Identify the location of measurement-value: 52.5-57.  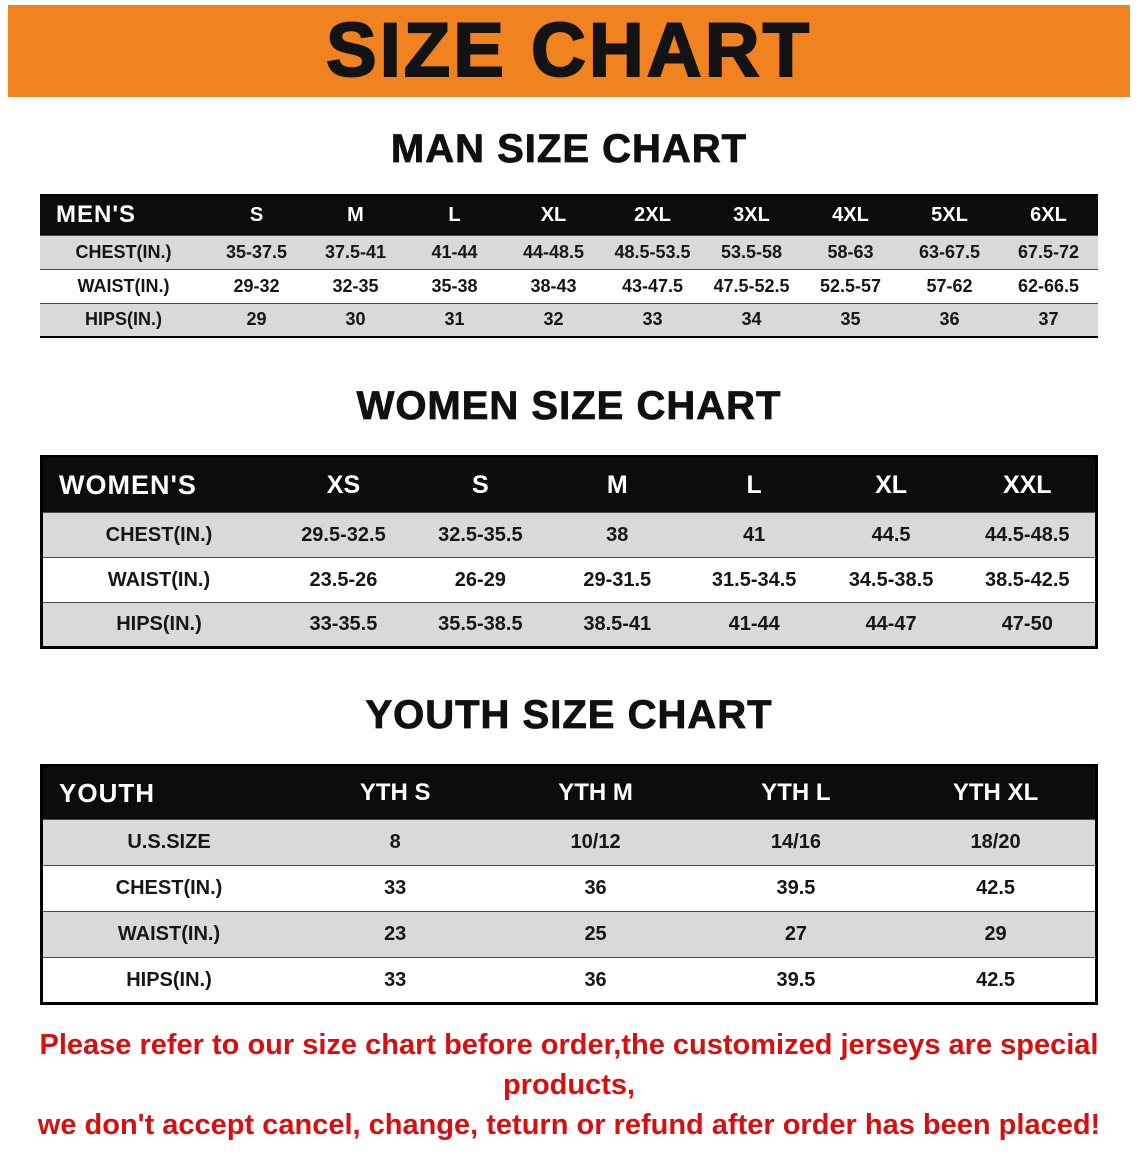
(850, 285).